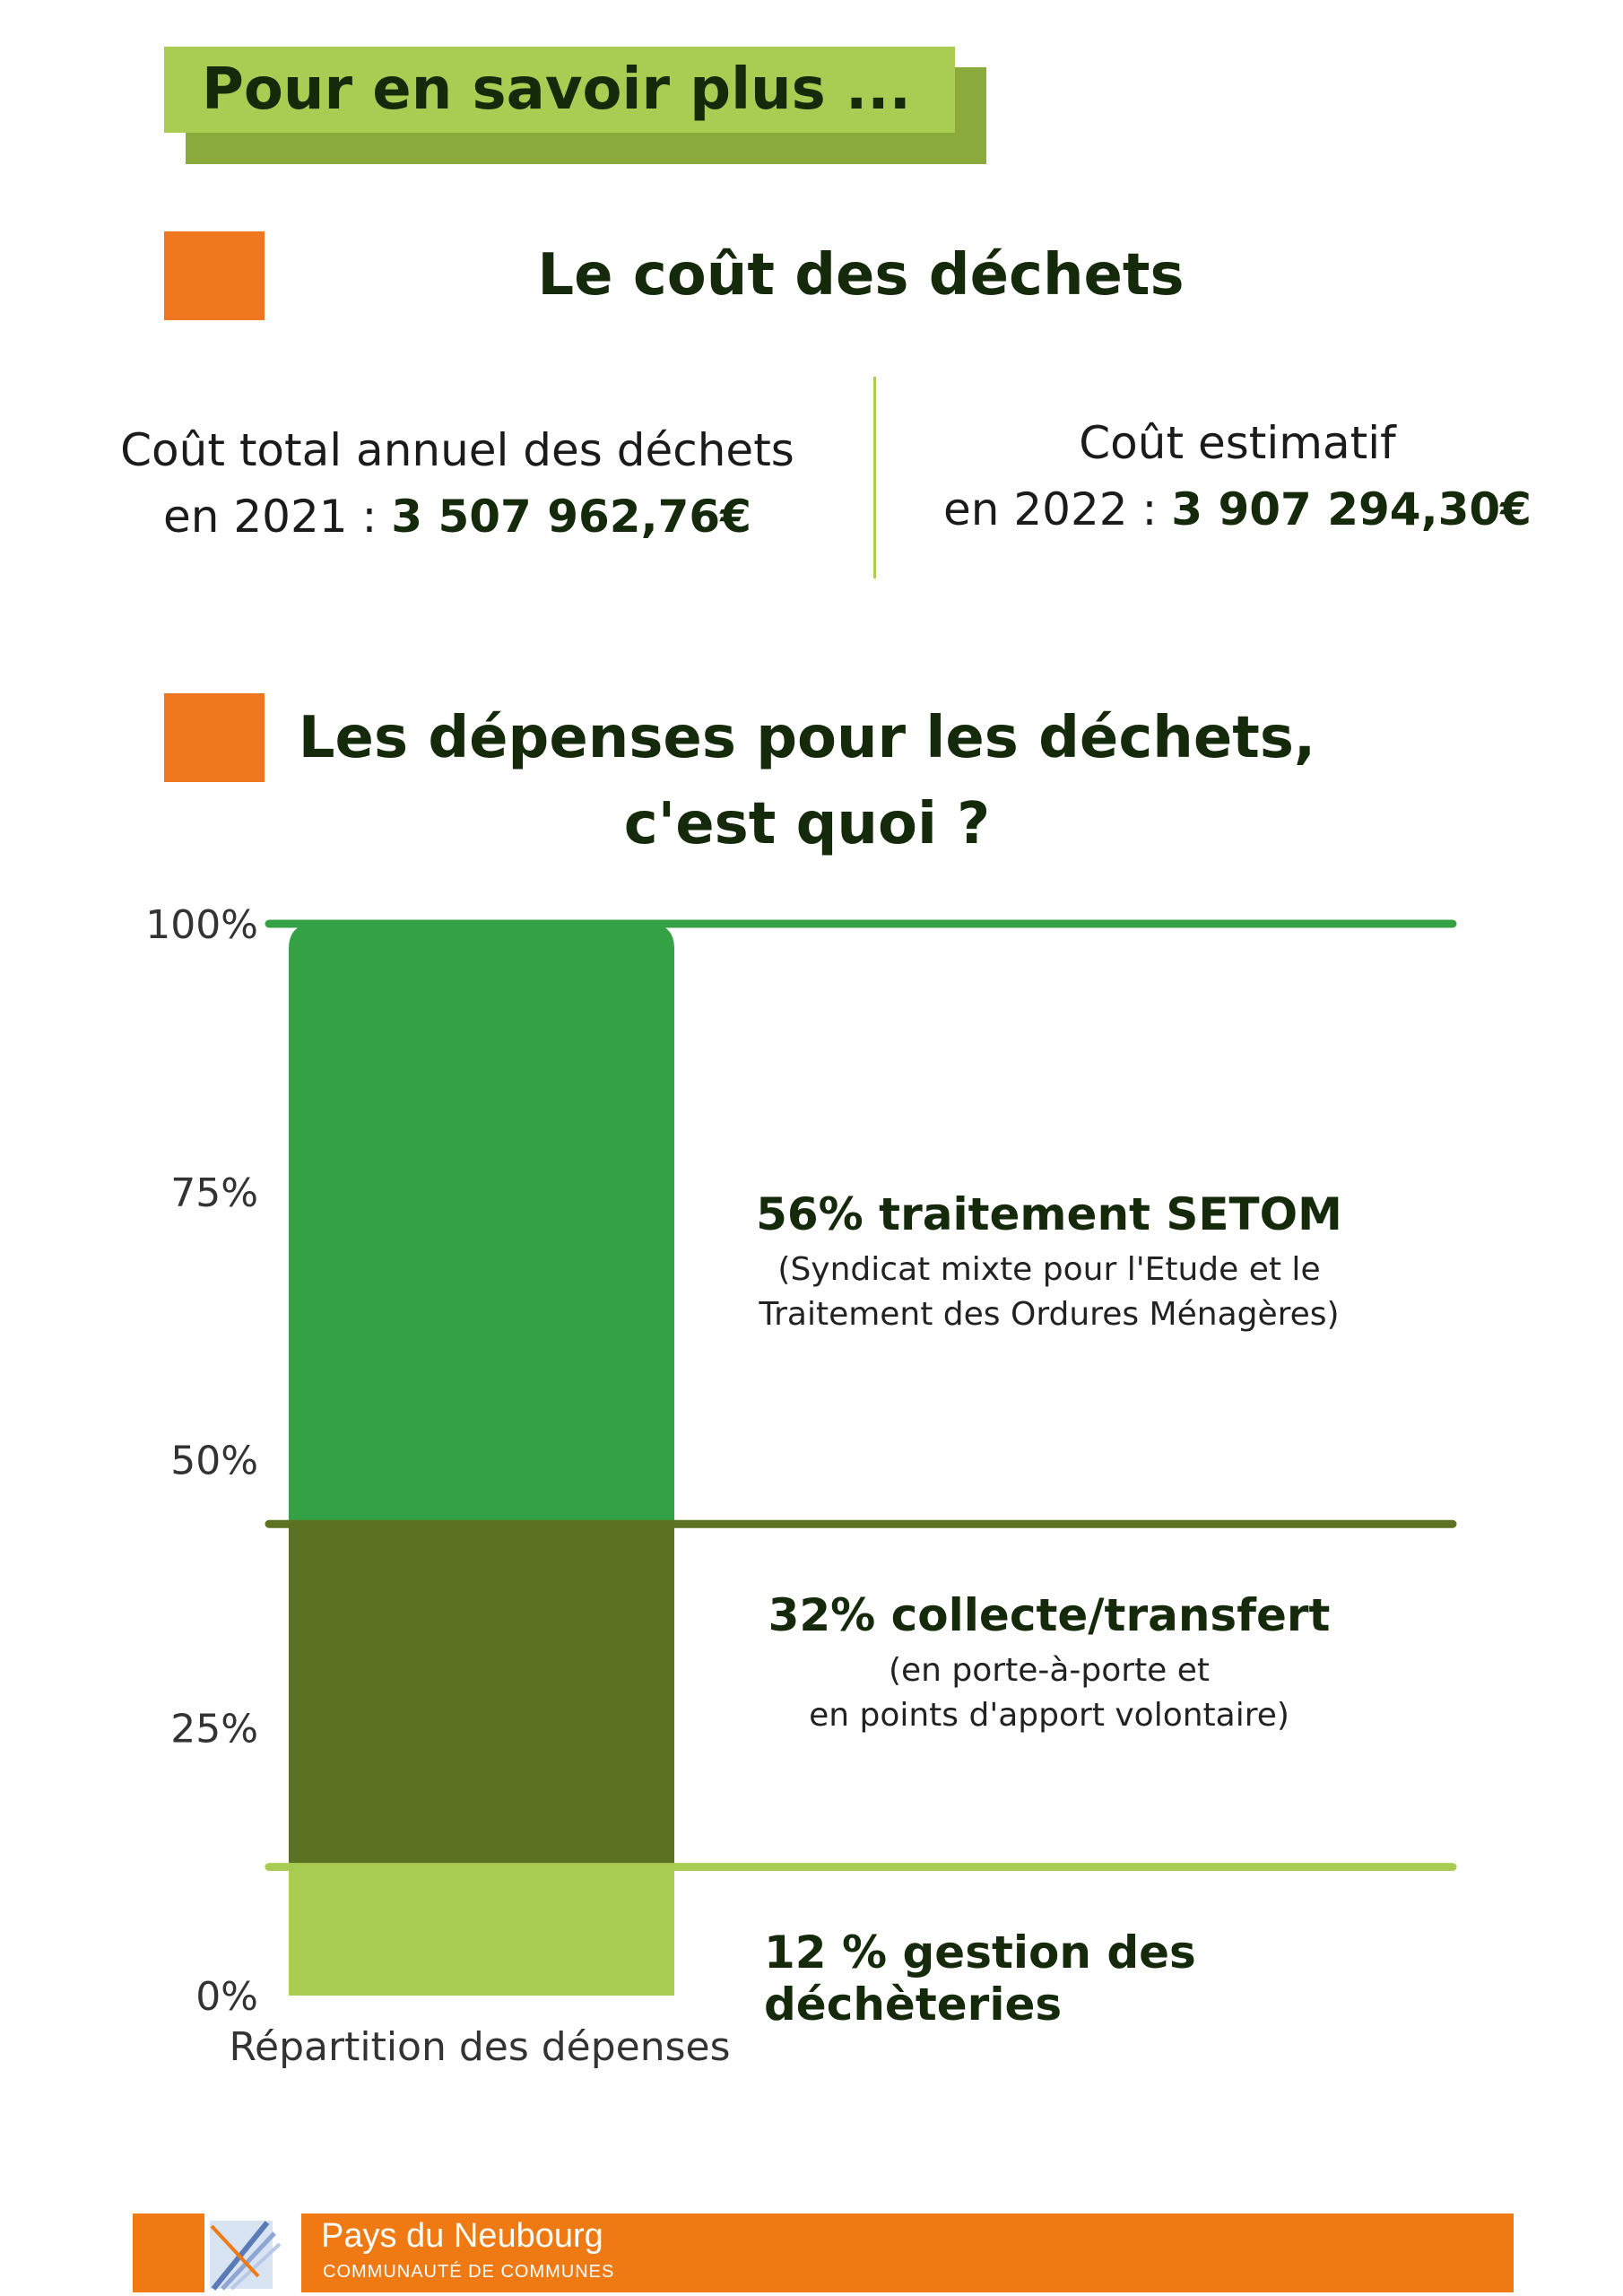  What do you see at coordinates (1237, 476) in the screenshot?
I see `cost-2022-block: Coût estimatif en 2022 : 3 907 294,30€` at bounding box center [1237, 476].